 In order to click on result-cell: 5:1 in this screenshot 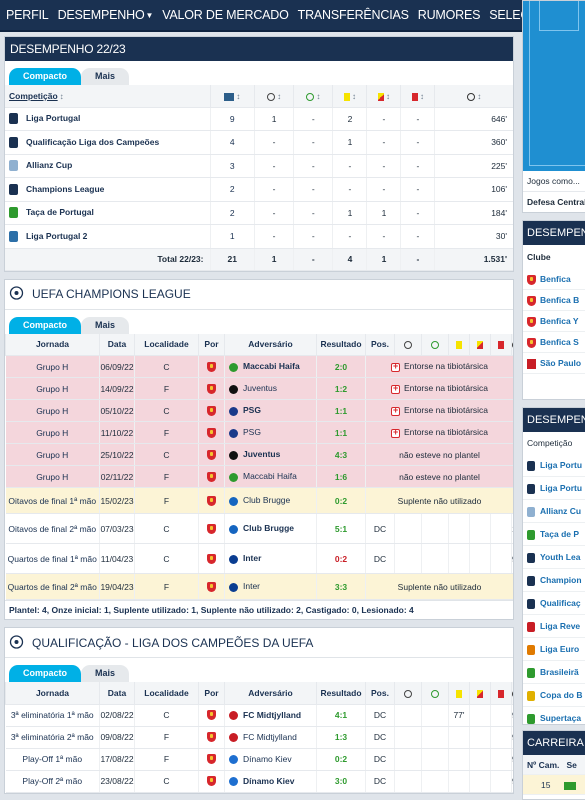, I will do `click(341, 528)`.